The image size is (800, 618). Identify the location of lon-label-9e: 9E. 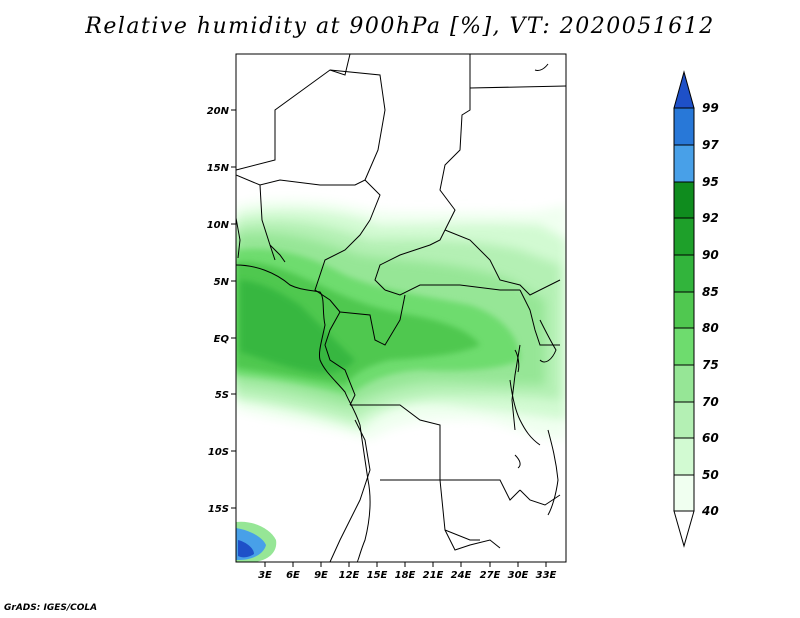
(321, 575).